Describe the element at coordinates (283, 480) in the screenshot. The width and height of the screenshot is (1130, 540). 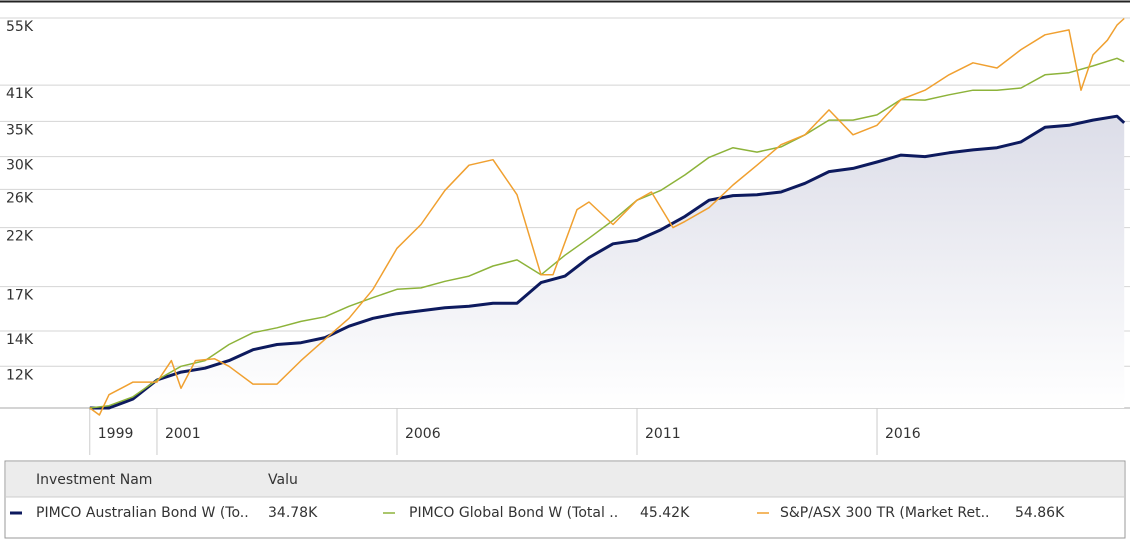
I see `header-value: Valu` at that location.